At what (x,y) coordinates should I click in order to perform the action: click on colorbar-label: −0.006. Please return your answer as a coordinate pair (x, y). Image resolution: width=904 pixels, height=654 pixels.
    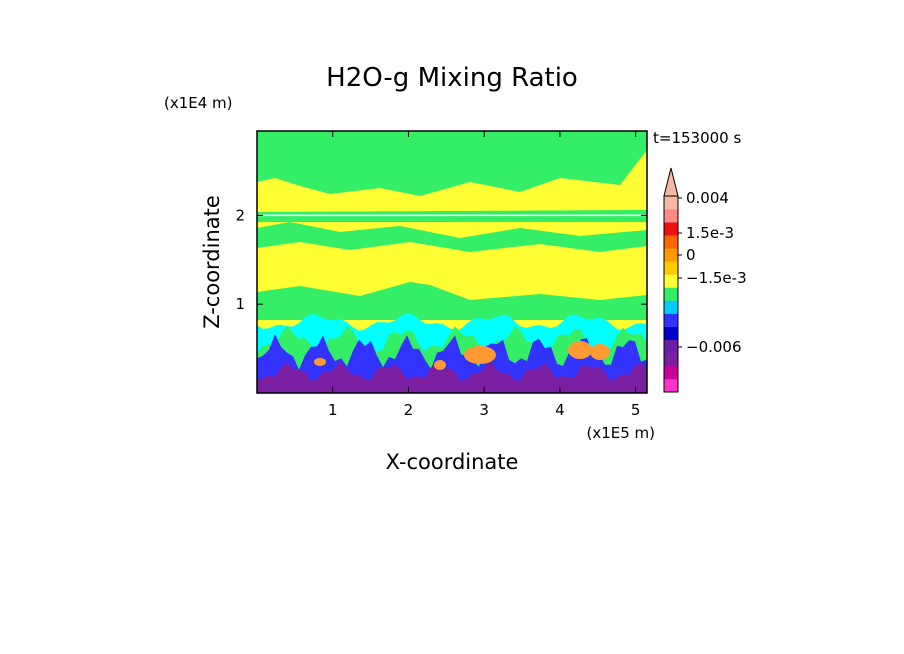
    Looking at the image, I should click on (714, 347).